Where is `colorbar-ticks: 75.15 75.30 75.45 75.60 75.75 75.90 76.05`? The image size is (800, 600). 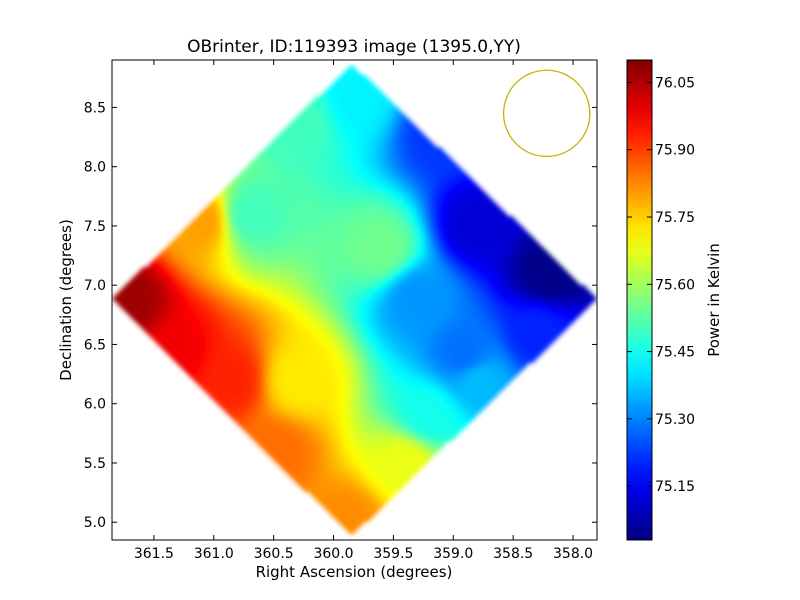
colorbar-ticks: 75.15 75.30 75.45 75.60 75.75 75.90 76.05 is located at coordinates (661, 285).